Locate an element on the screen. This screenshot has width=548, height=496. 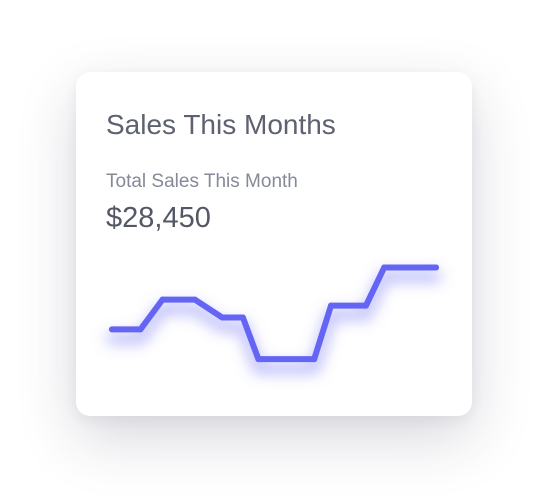
sales-line-chart is located at coordinates (274, 319).